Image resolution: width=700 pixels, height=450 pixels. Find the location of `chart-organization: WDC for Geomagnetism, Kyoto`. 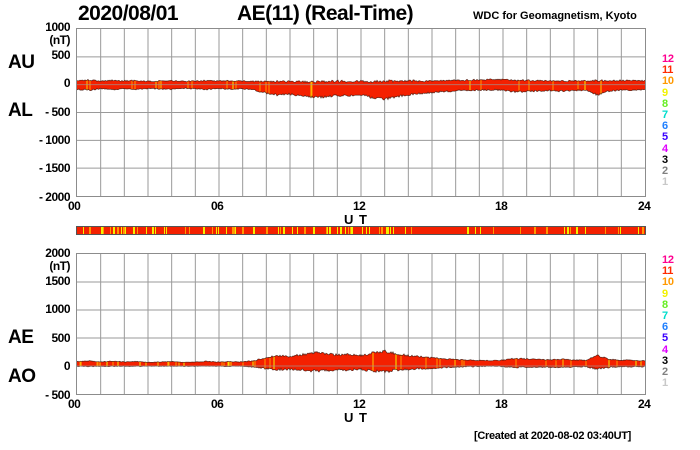

chart-organization: WDC for Geomagnetism, Kyoto is located at coordinates (555, 16).